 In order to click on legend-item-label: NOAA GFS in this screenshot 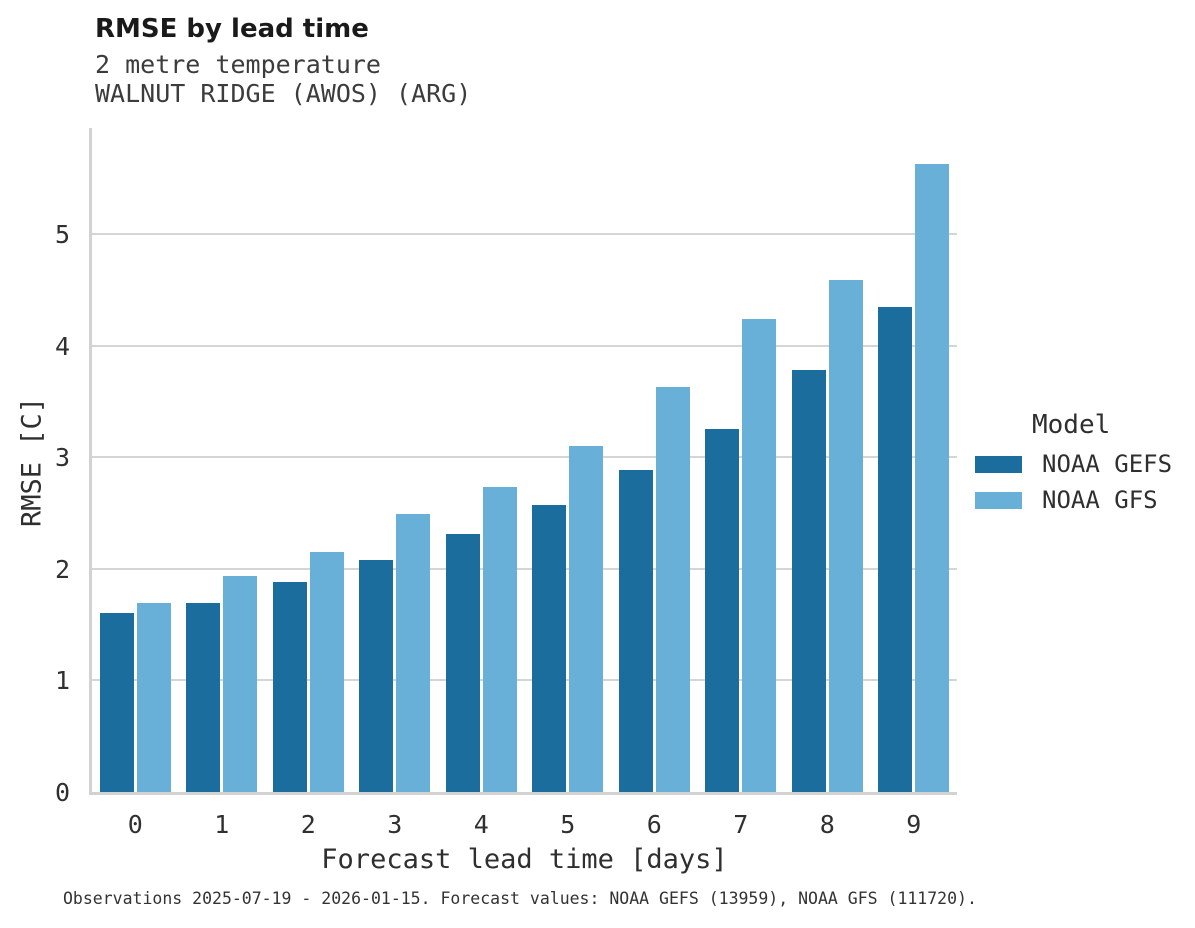, I will do `click(1100, 500)`.